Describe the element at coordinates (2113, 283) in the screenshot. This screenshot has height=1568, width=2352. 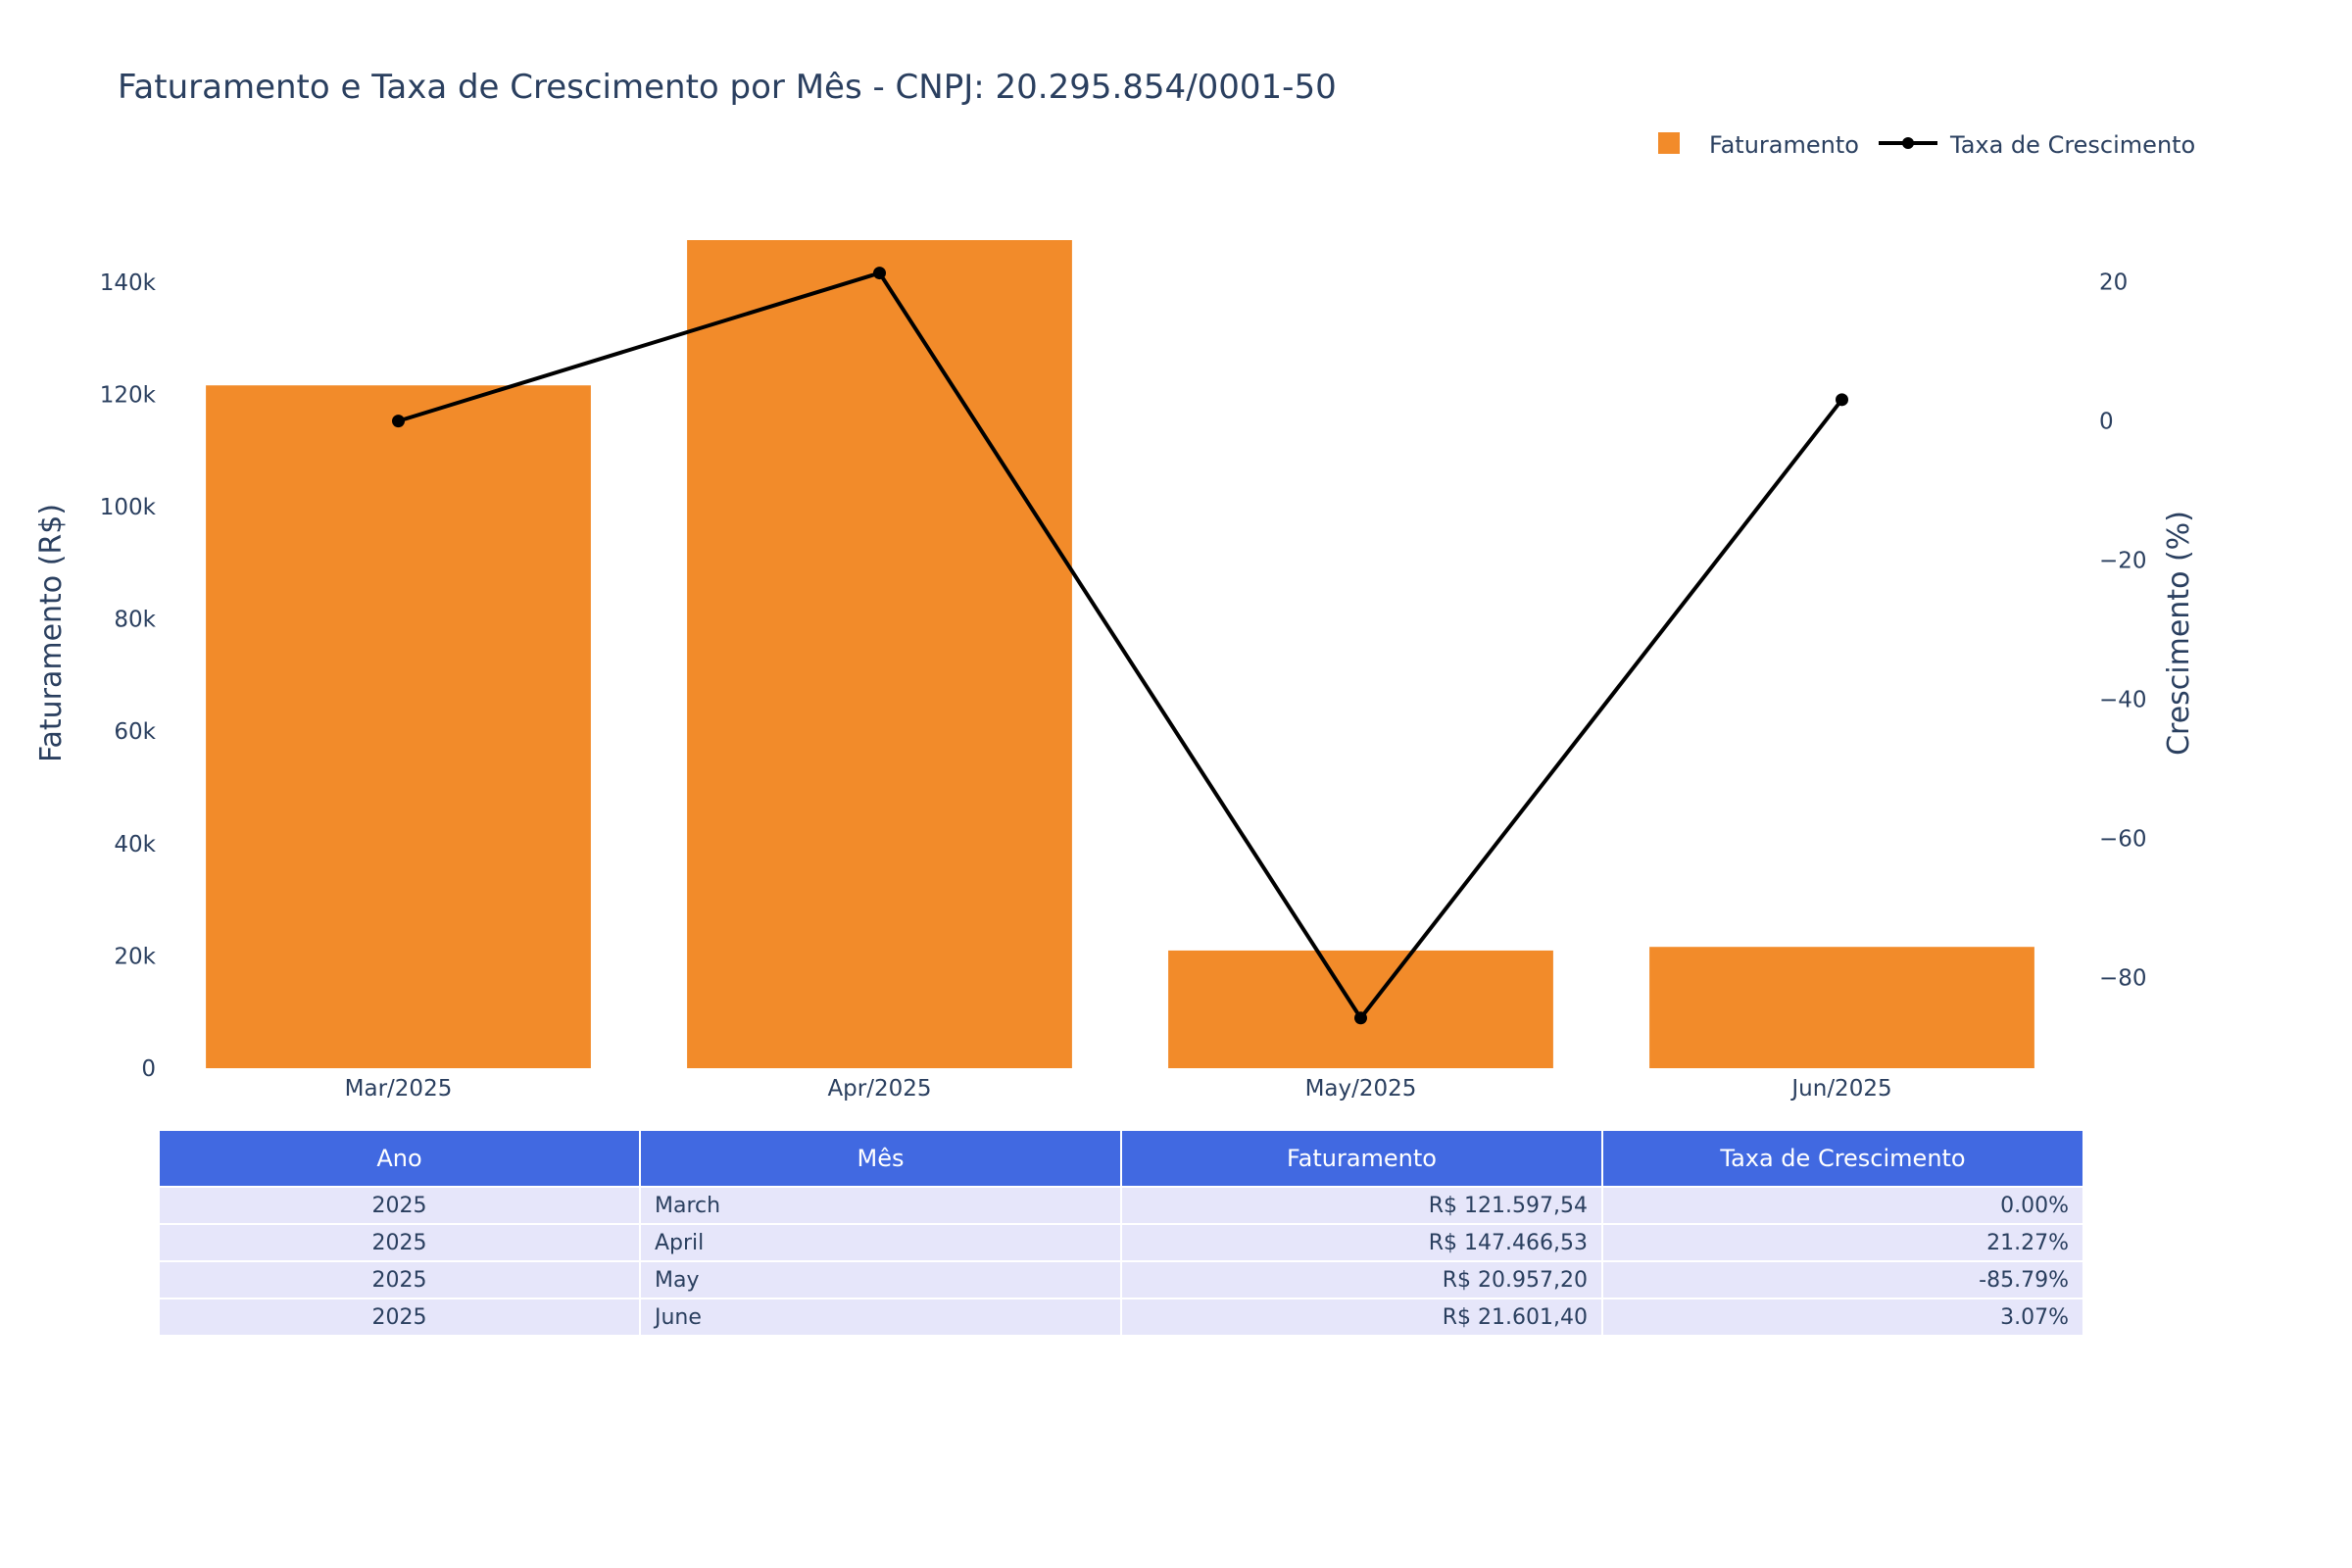
I see `y2-tick-label: 20` at that location.